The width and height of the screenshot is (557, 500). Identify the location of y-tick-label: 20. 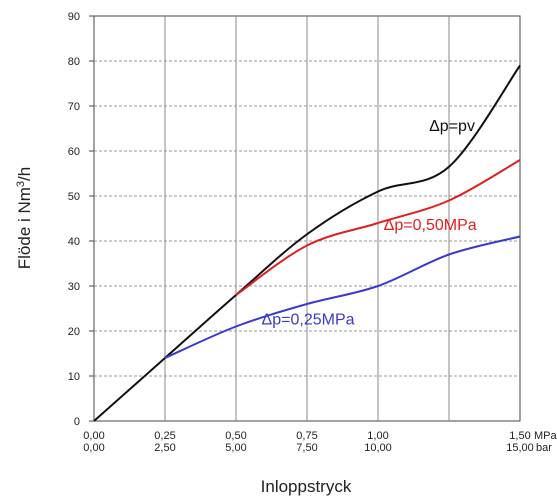
(74, 332).